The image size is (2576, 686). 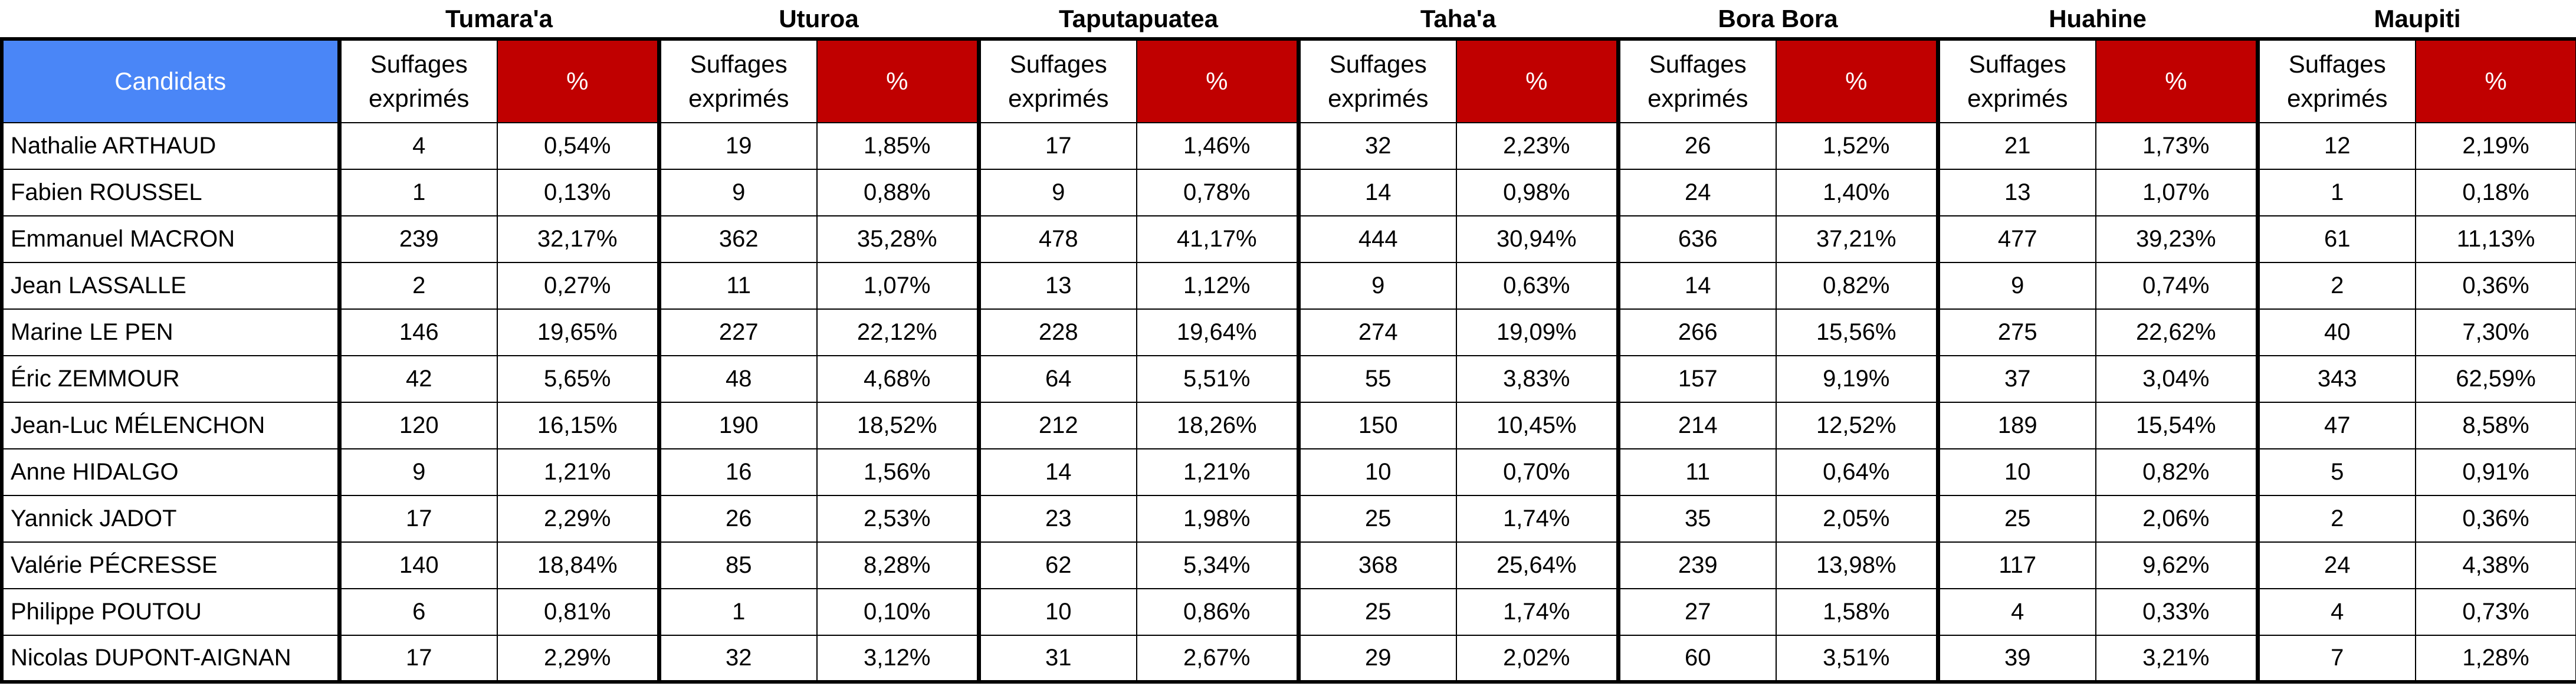 What do you see at coordinates (1057, 239) in the screenshot?
I see `votes-cell: 478` at bounding box center [1057, 239].